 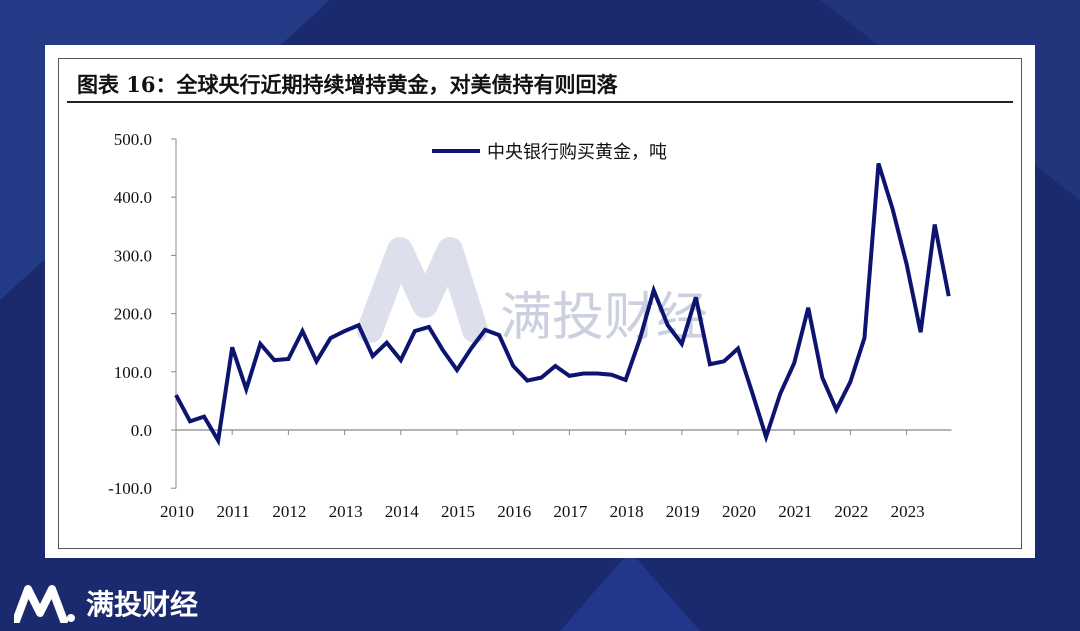 What do you see at coordinates (577, 152) in the screenshot?
I see `legend-label: 中央银行购买黄金，吨` at bounding box center [577, 152].